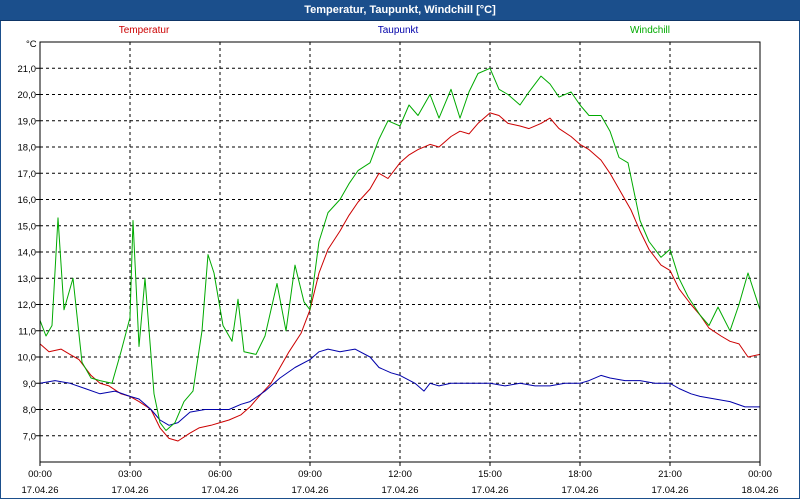 Image resolution: width=800 pixels, height=500 pixels. I want to click on x-tick-time-label: 09:00, so click(310, 474).